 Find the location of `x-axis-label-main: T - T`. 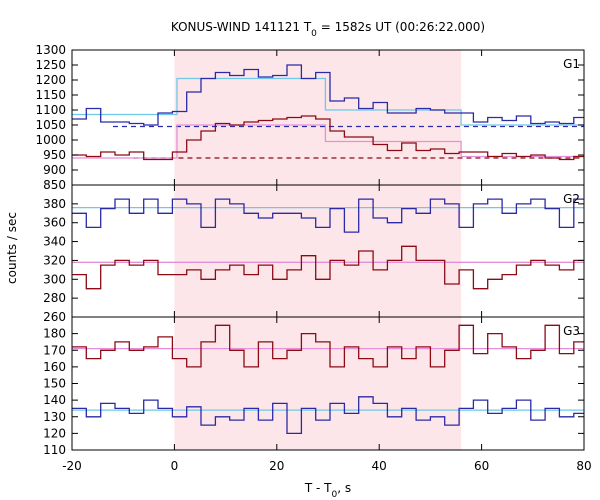

x-axis-label-main: T - T is located at coordinates (318, 488).